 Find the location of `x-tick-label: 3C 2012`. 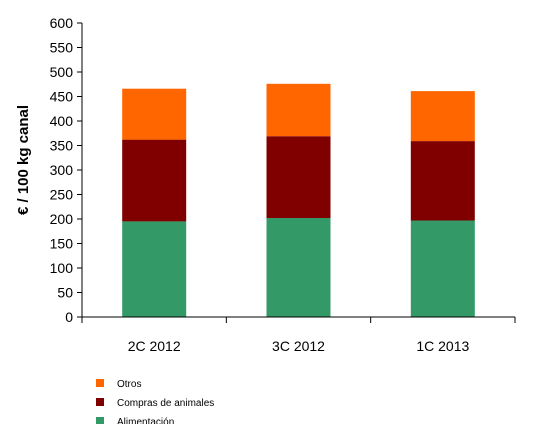

x-tick-label: 3C 2012 is located at coordinates (298, 346).